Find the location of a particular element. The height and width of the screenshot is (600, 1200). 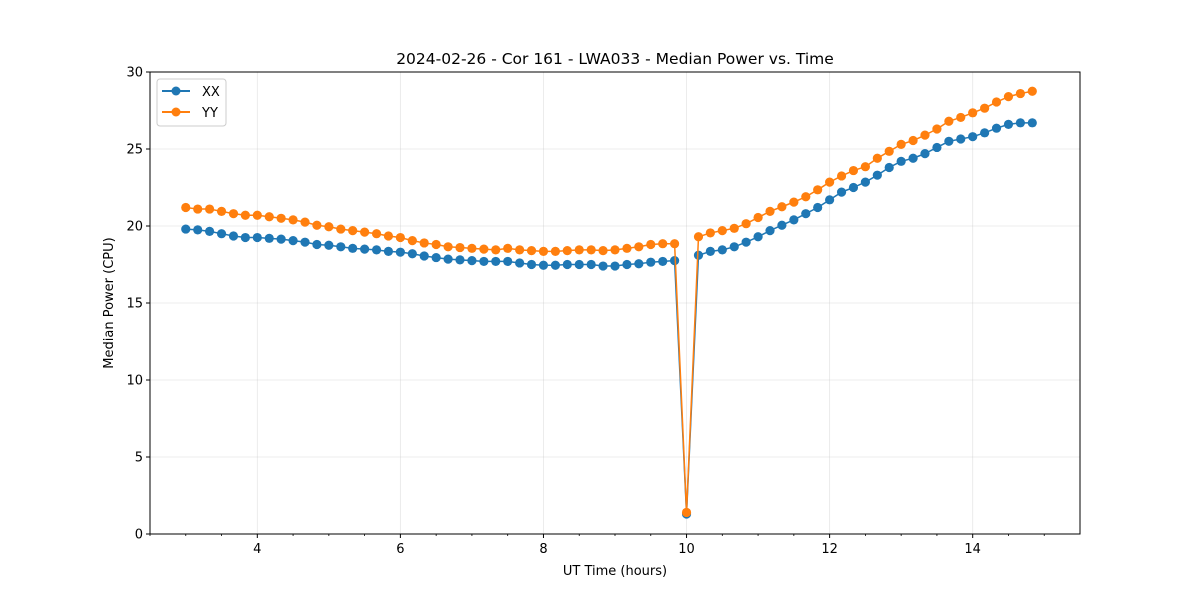

x-tick-label: 8 is located at coordinates (543, 549).